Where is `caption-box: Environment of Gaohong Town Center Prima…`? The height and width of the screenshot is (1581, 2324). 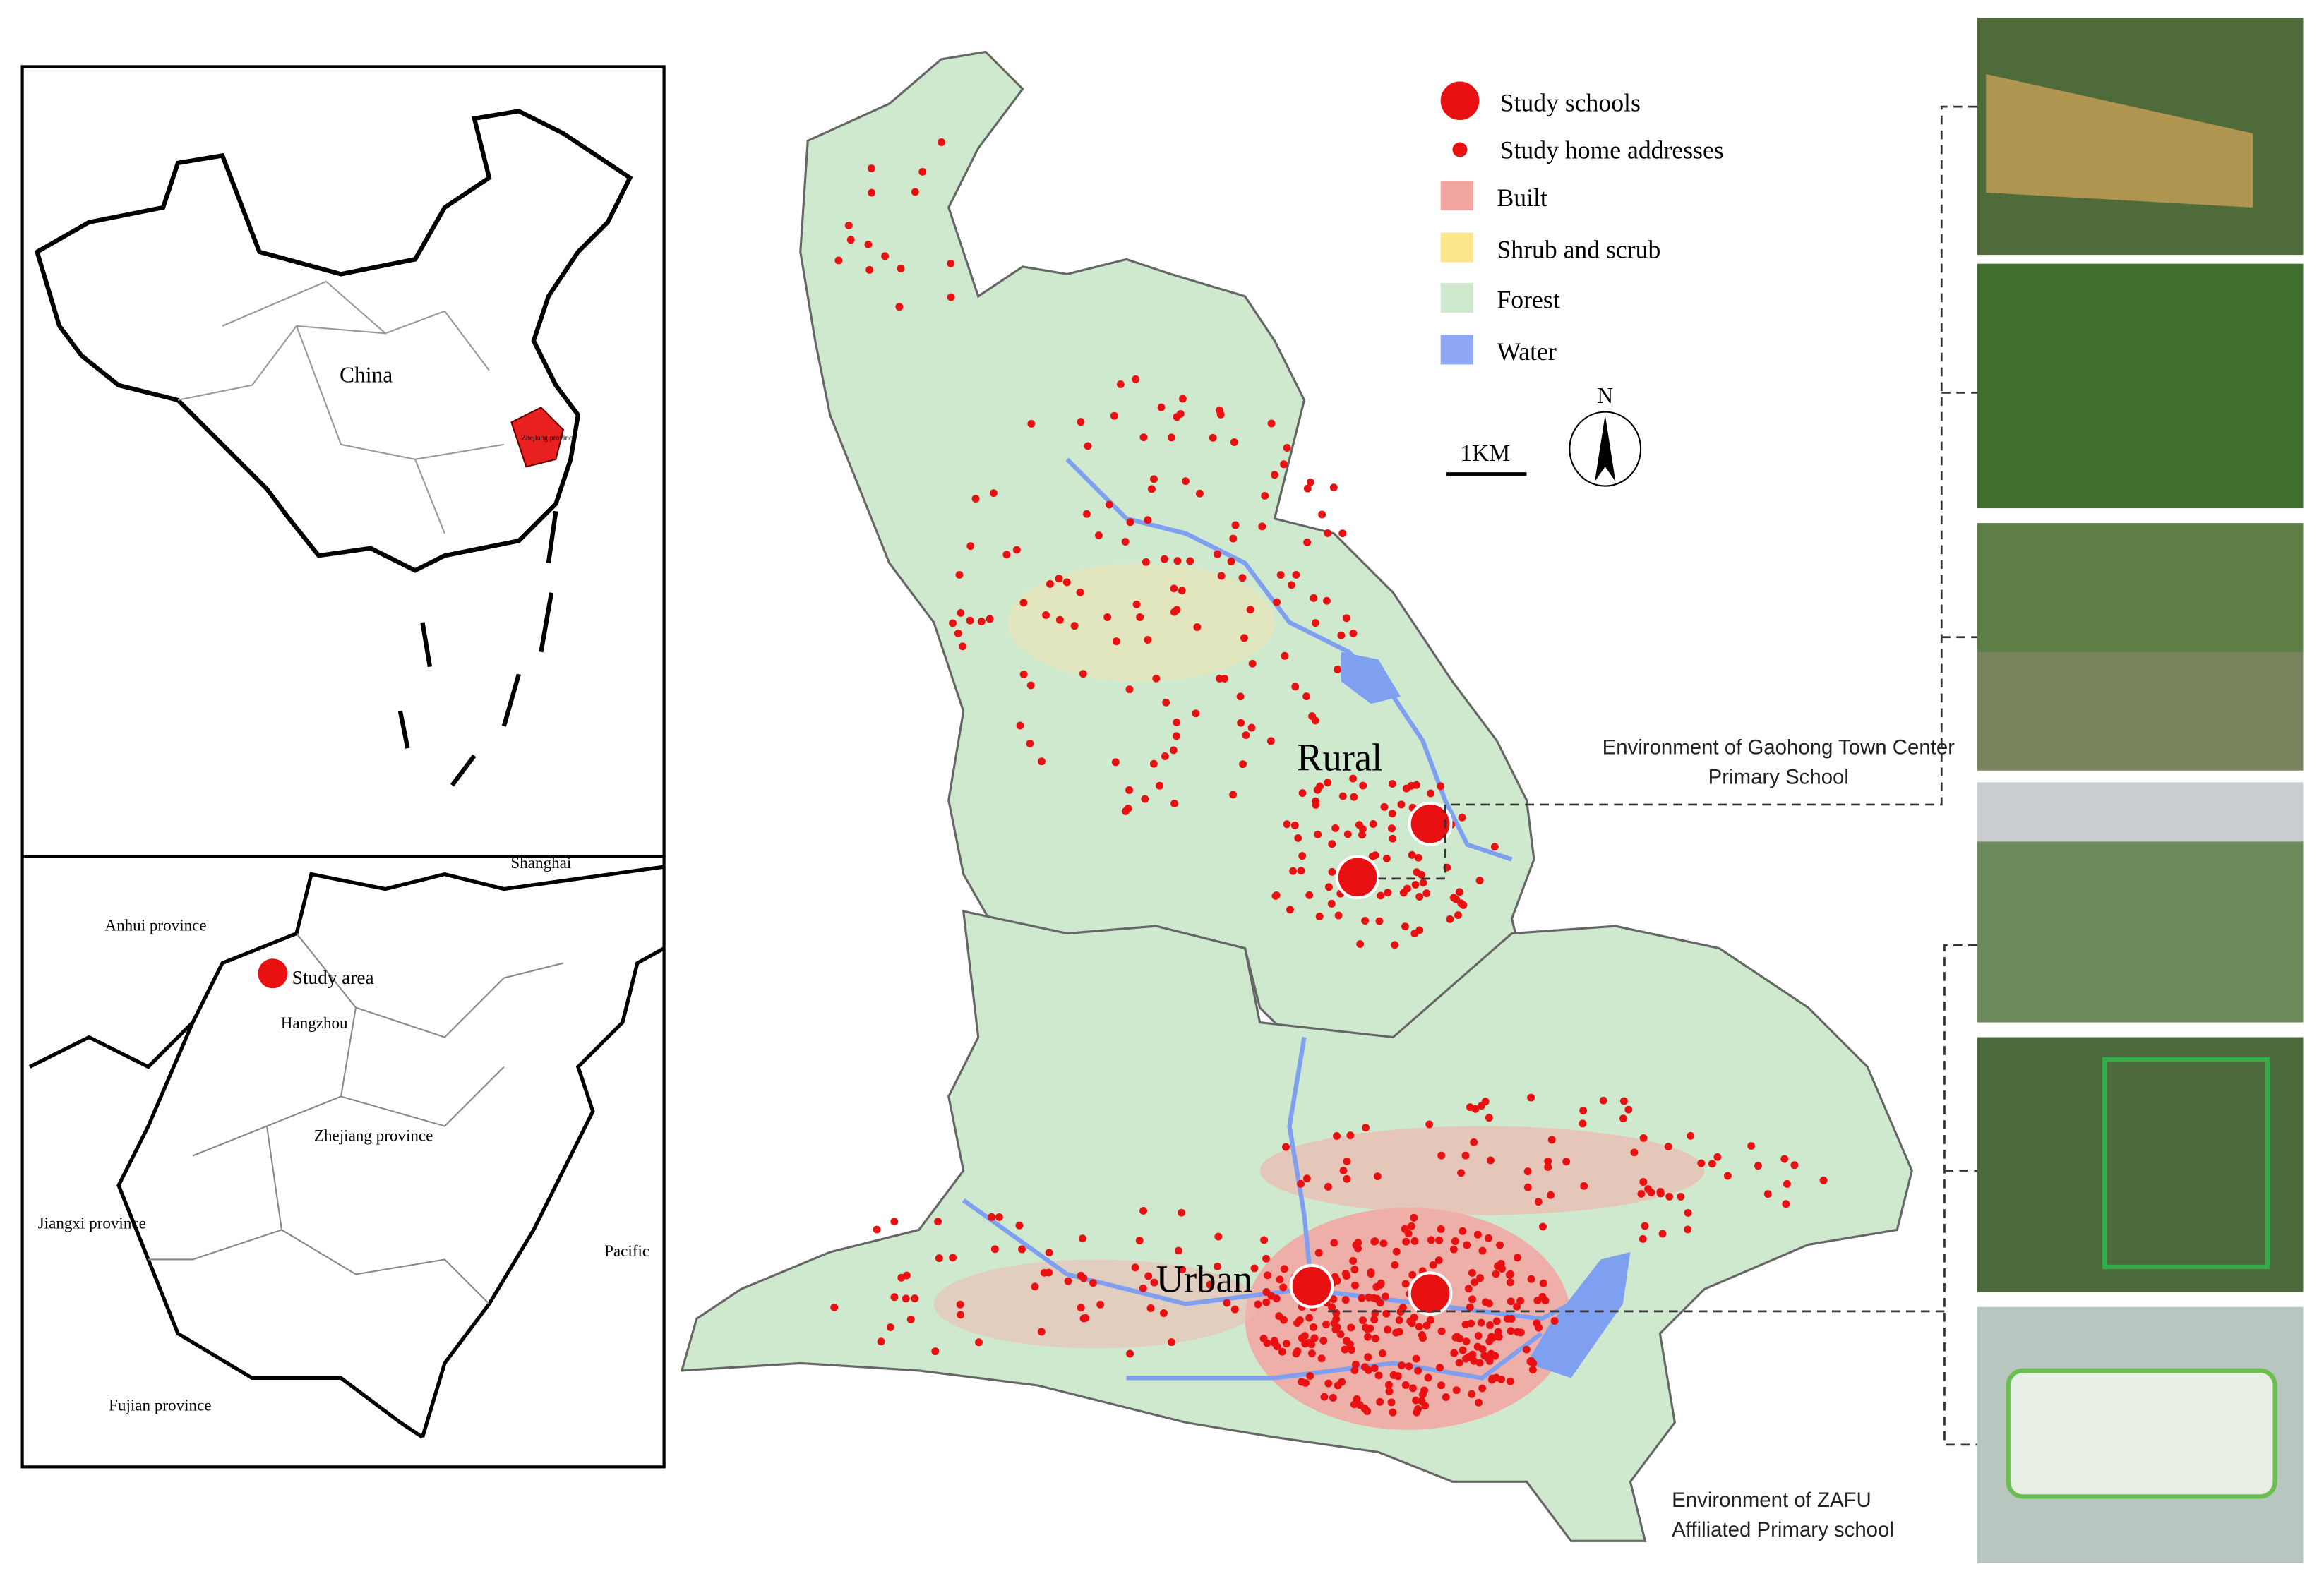
caption-box: Environment of Gaohong Town Center Prima… is located at coordinates (1779, 761).